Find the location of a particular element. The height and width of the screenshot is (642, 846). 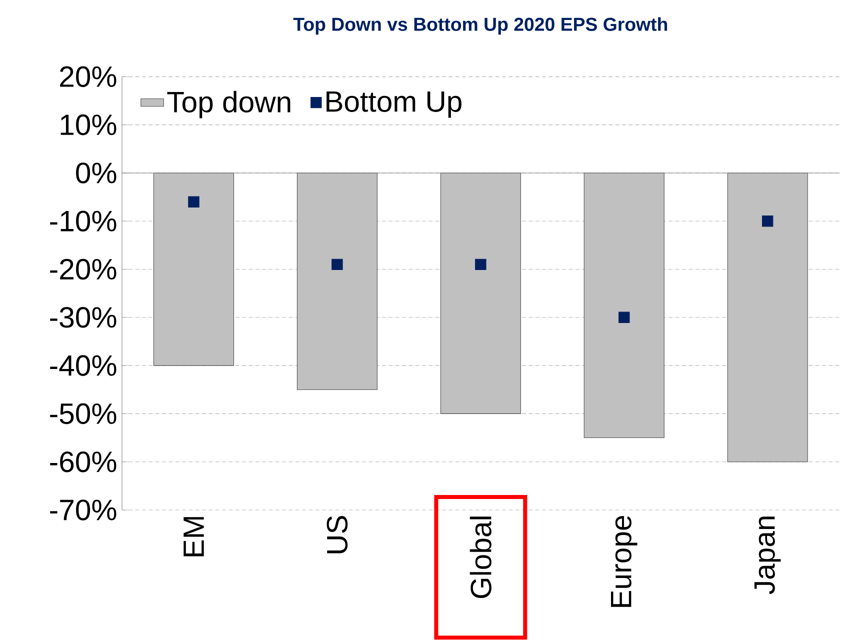

y-tick-label: 0% is located at coordinates (96, 173).